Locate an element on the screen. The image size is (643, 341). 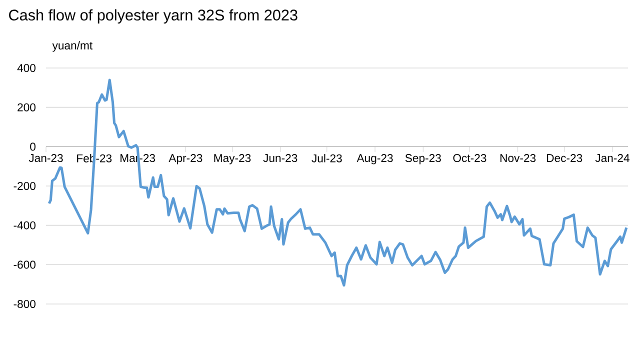
y-tick-label: 0 is located at coordinates (33, 146).